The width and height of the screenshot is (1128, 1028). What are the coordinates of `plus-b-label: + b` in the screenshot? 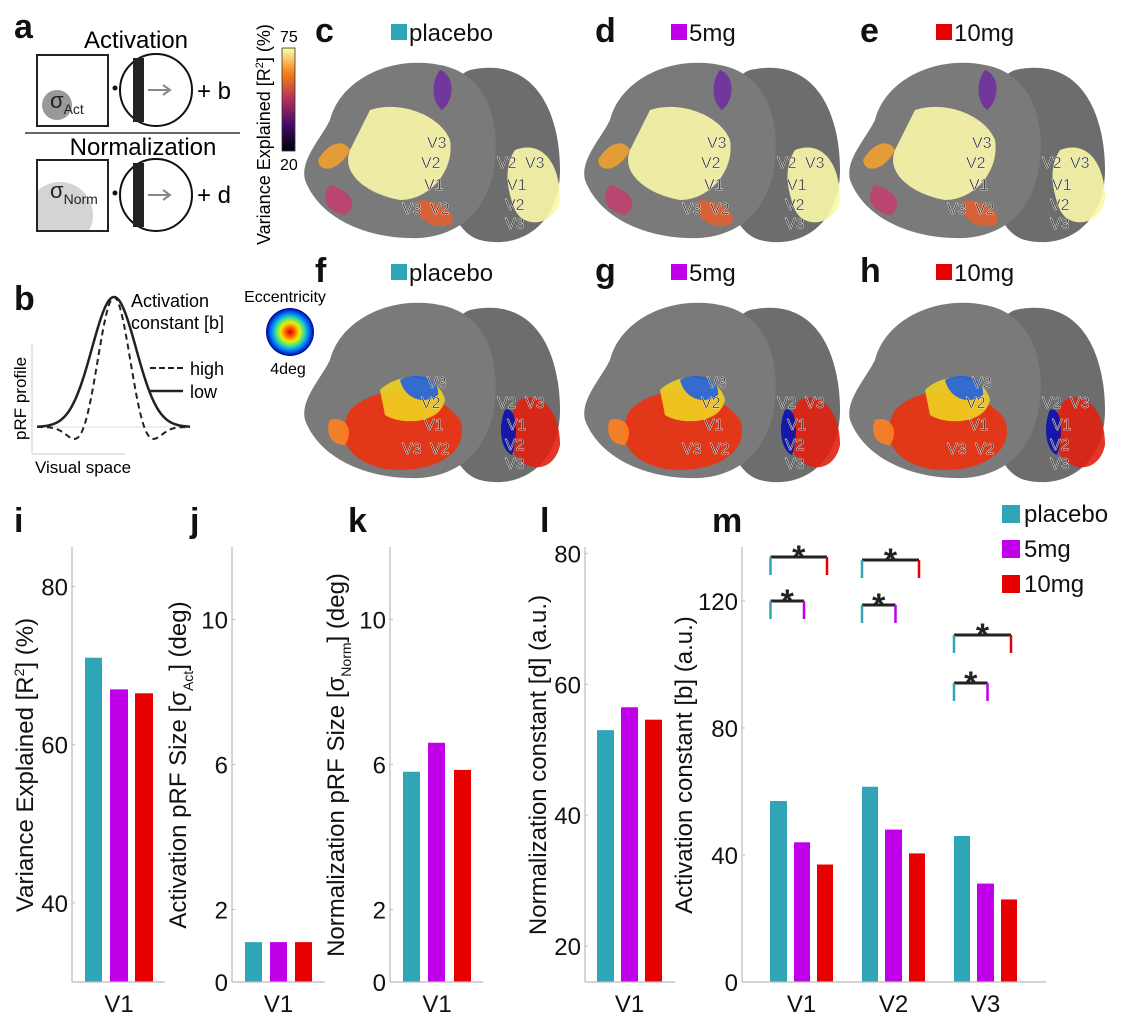 It's located at (214, 91).